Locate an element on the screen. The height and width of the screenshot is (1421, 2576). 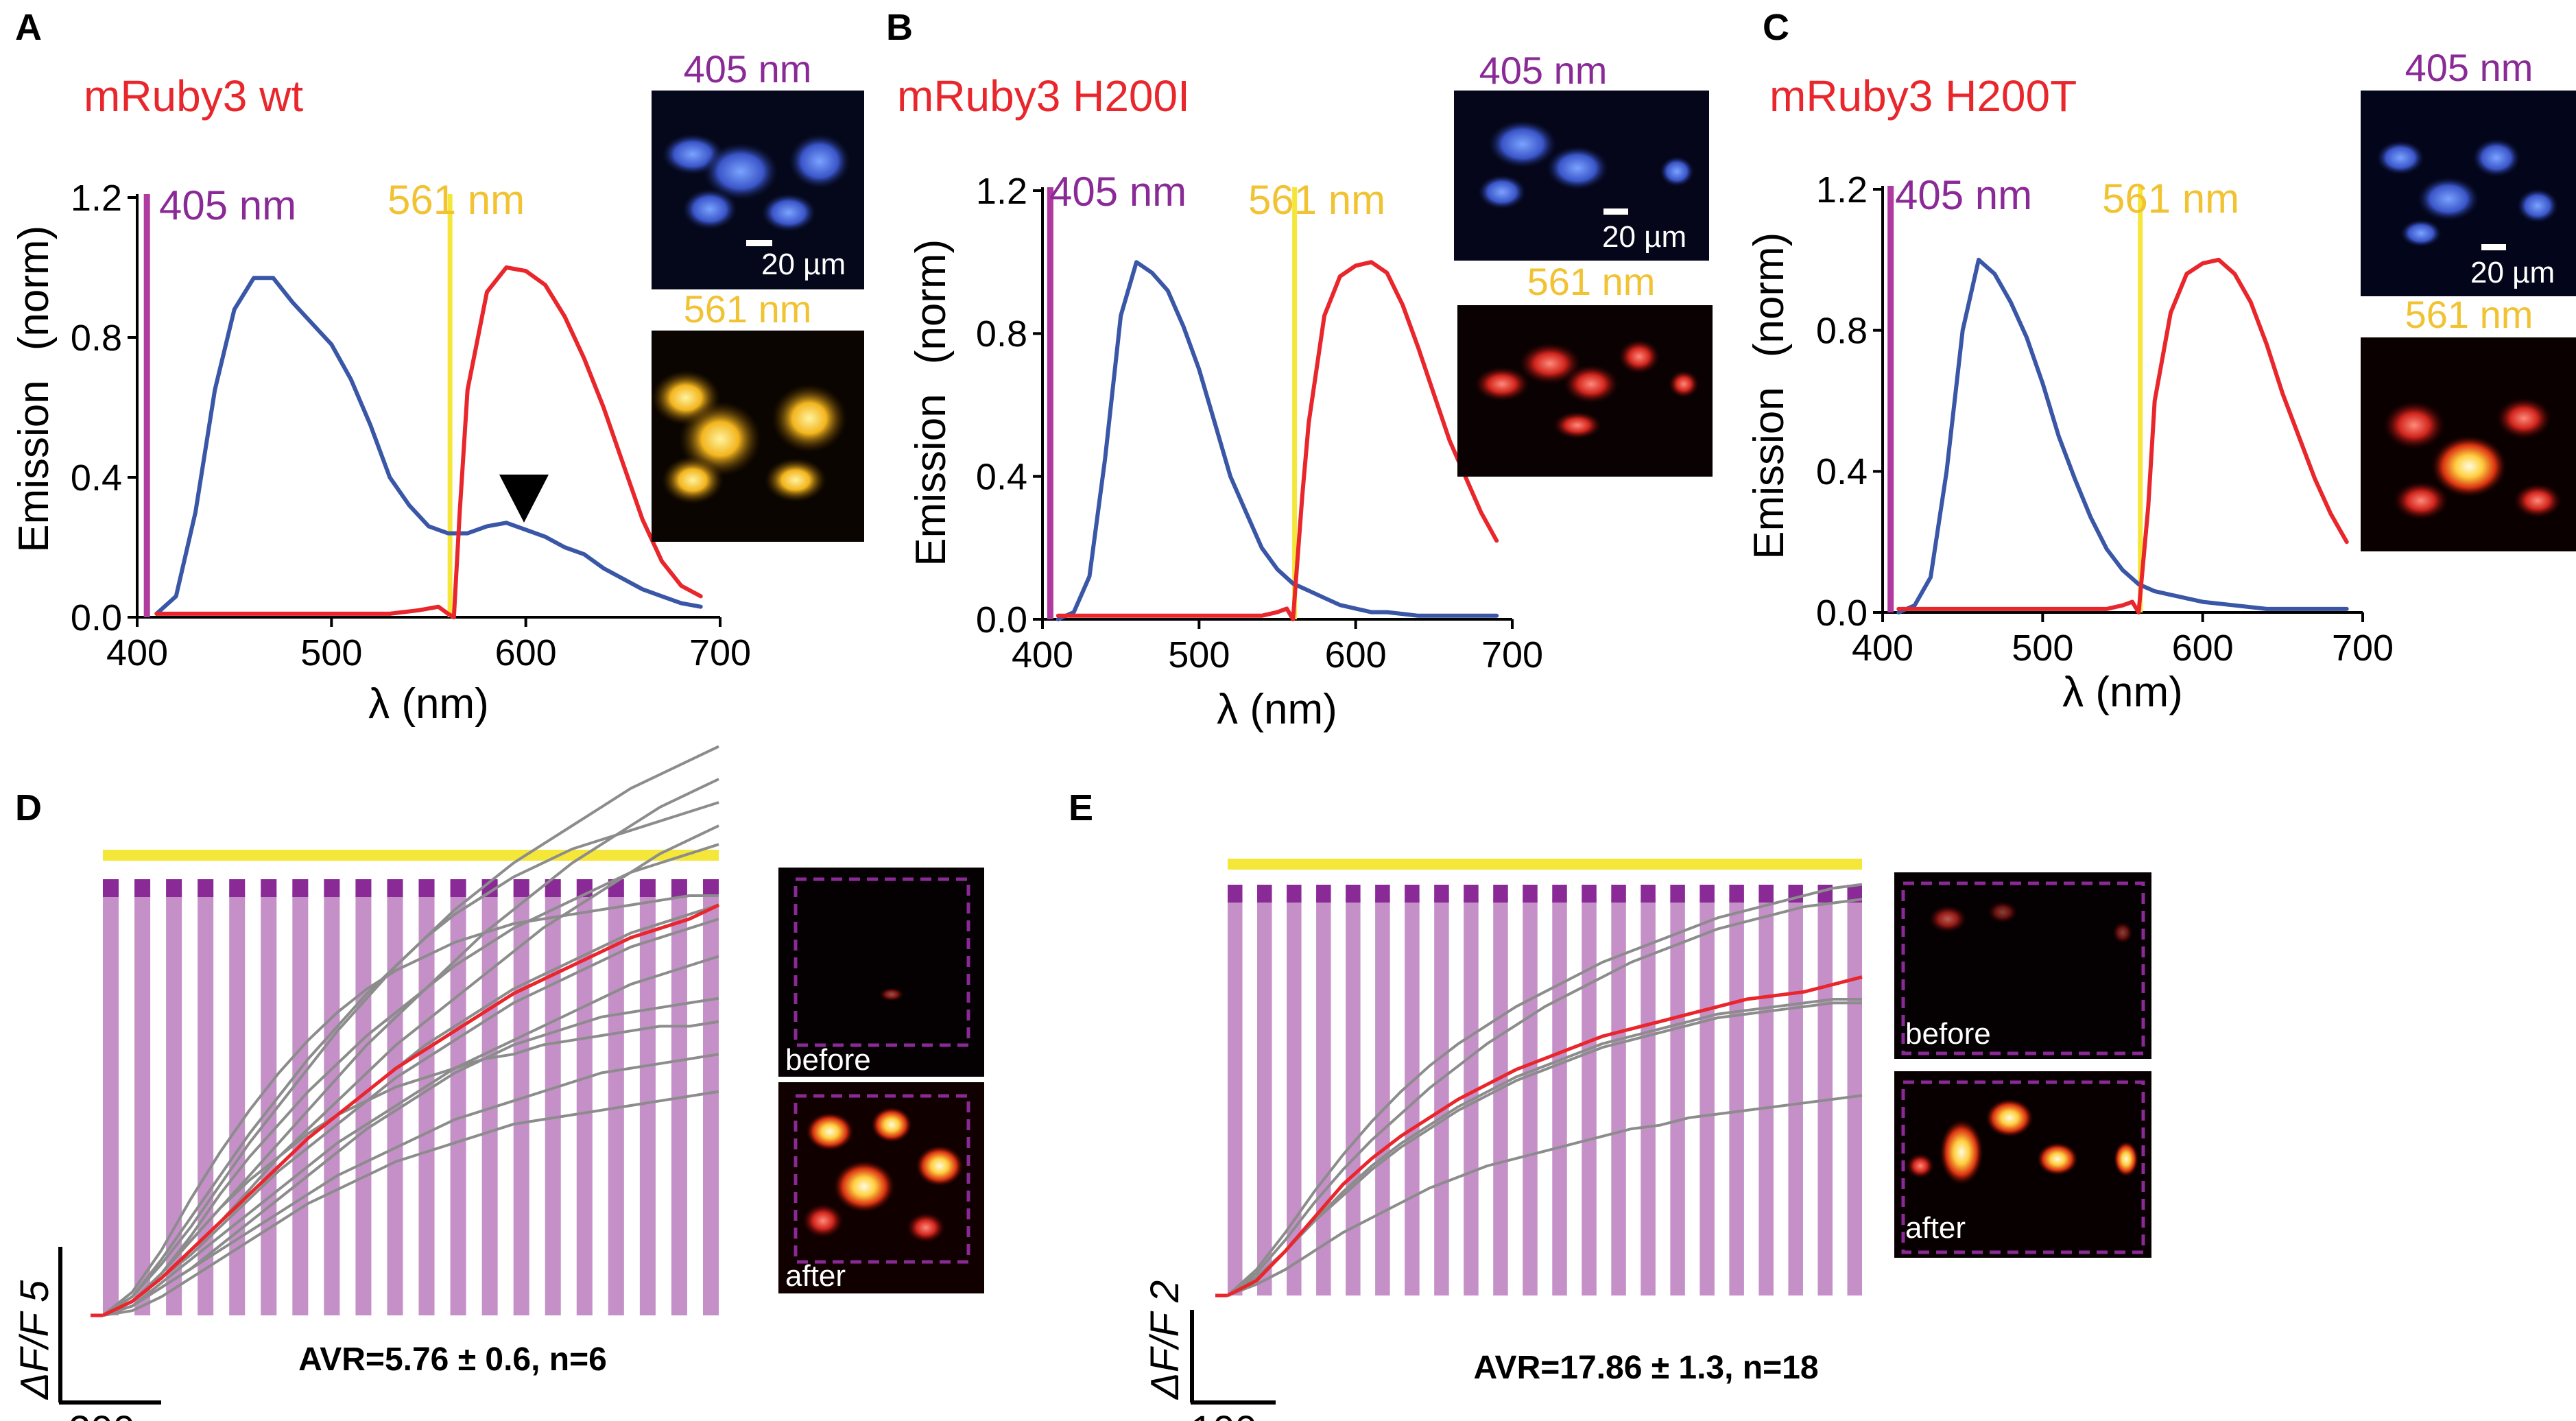
y-axis-label-group-a: Emission (norm) is located at coordinates (34, 389).